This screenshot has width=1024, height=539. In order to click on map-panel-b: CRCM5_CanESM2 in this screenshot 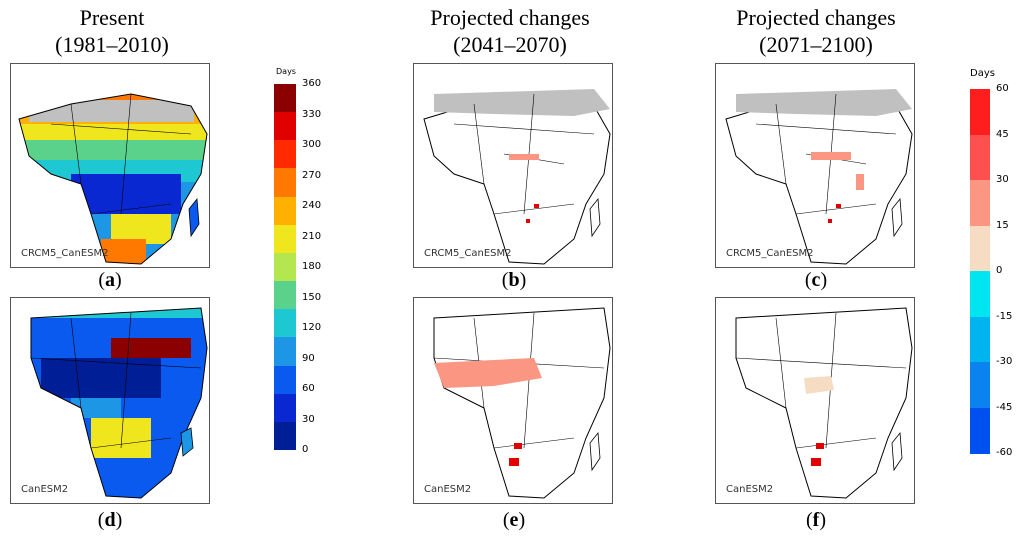, I will do `click(513, 165)`.